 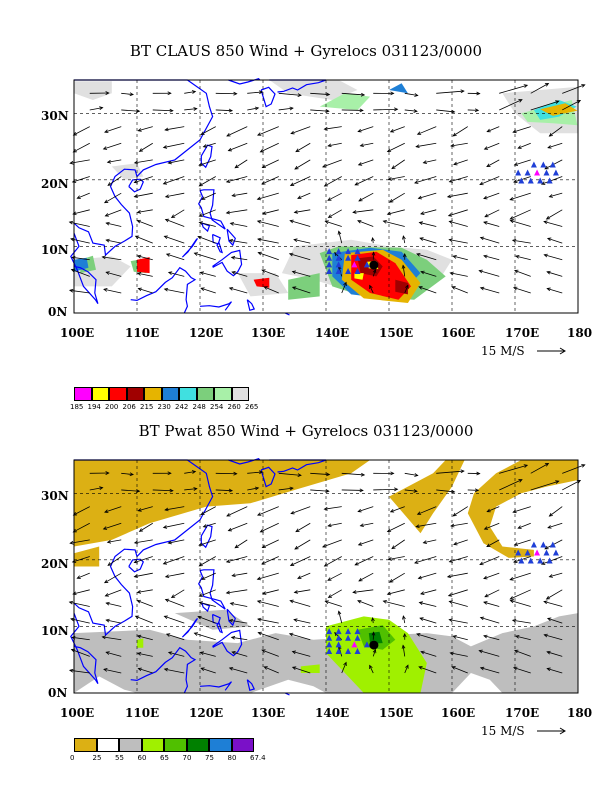 I want to click on panel2-title: BT Pwat 850 Wind + Gyrelocs 031123/0000, so click(x=306, y=431).